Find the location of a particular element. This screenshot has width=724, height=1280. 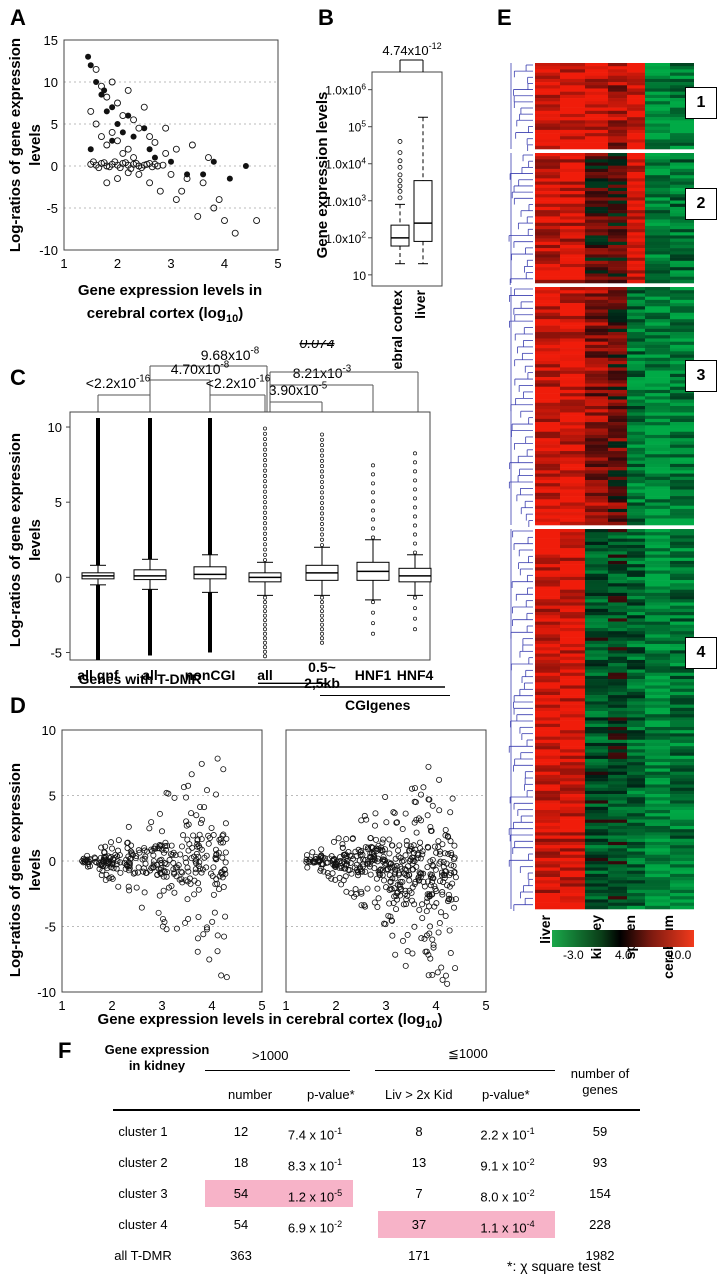

panel-a-frame is located at coordinates (171, 145).